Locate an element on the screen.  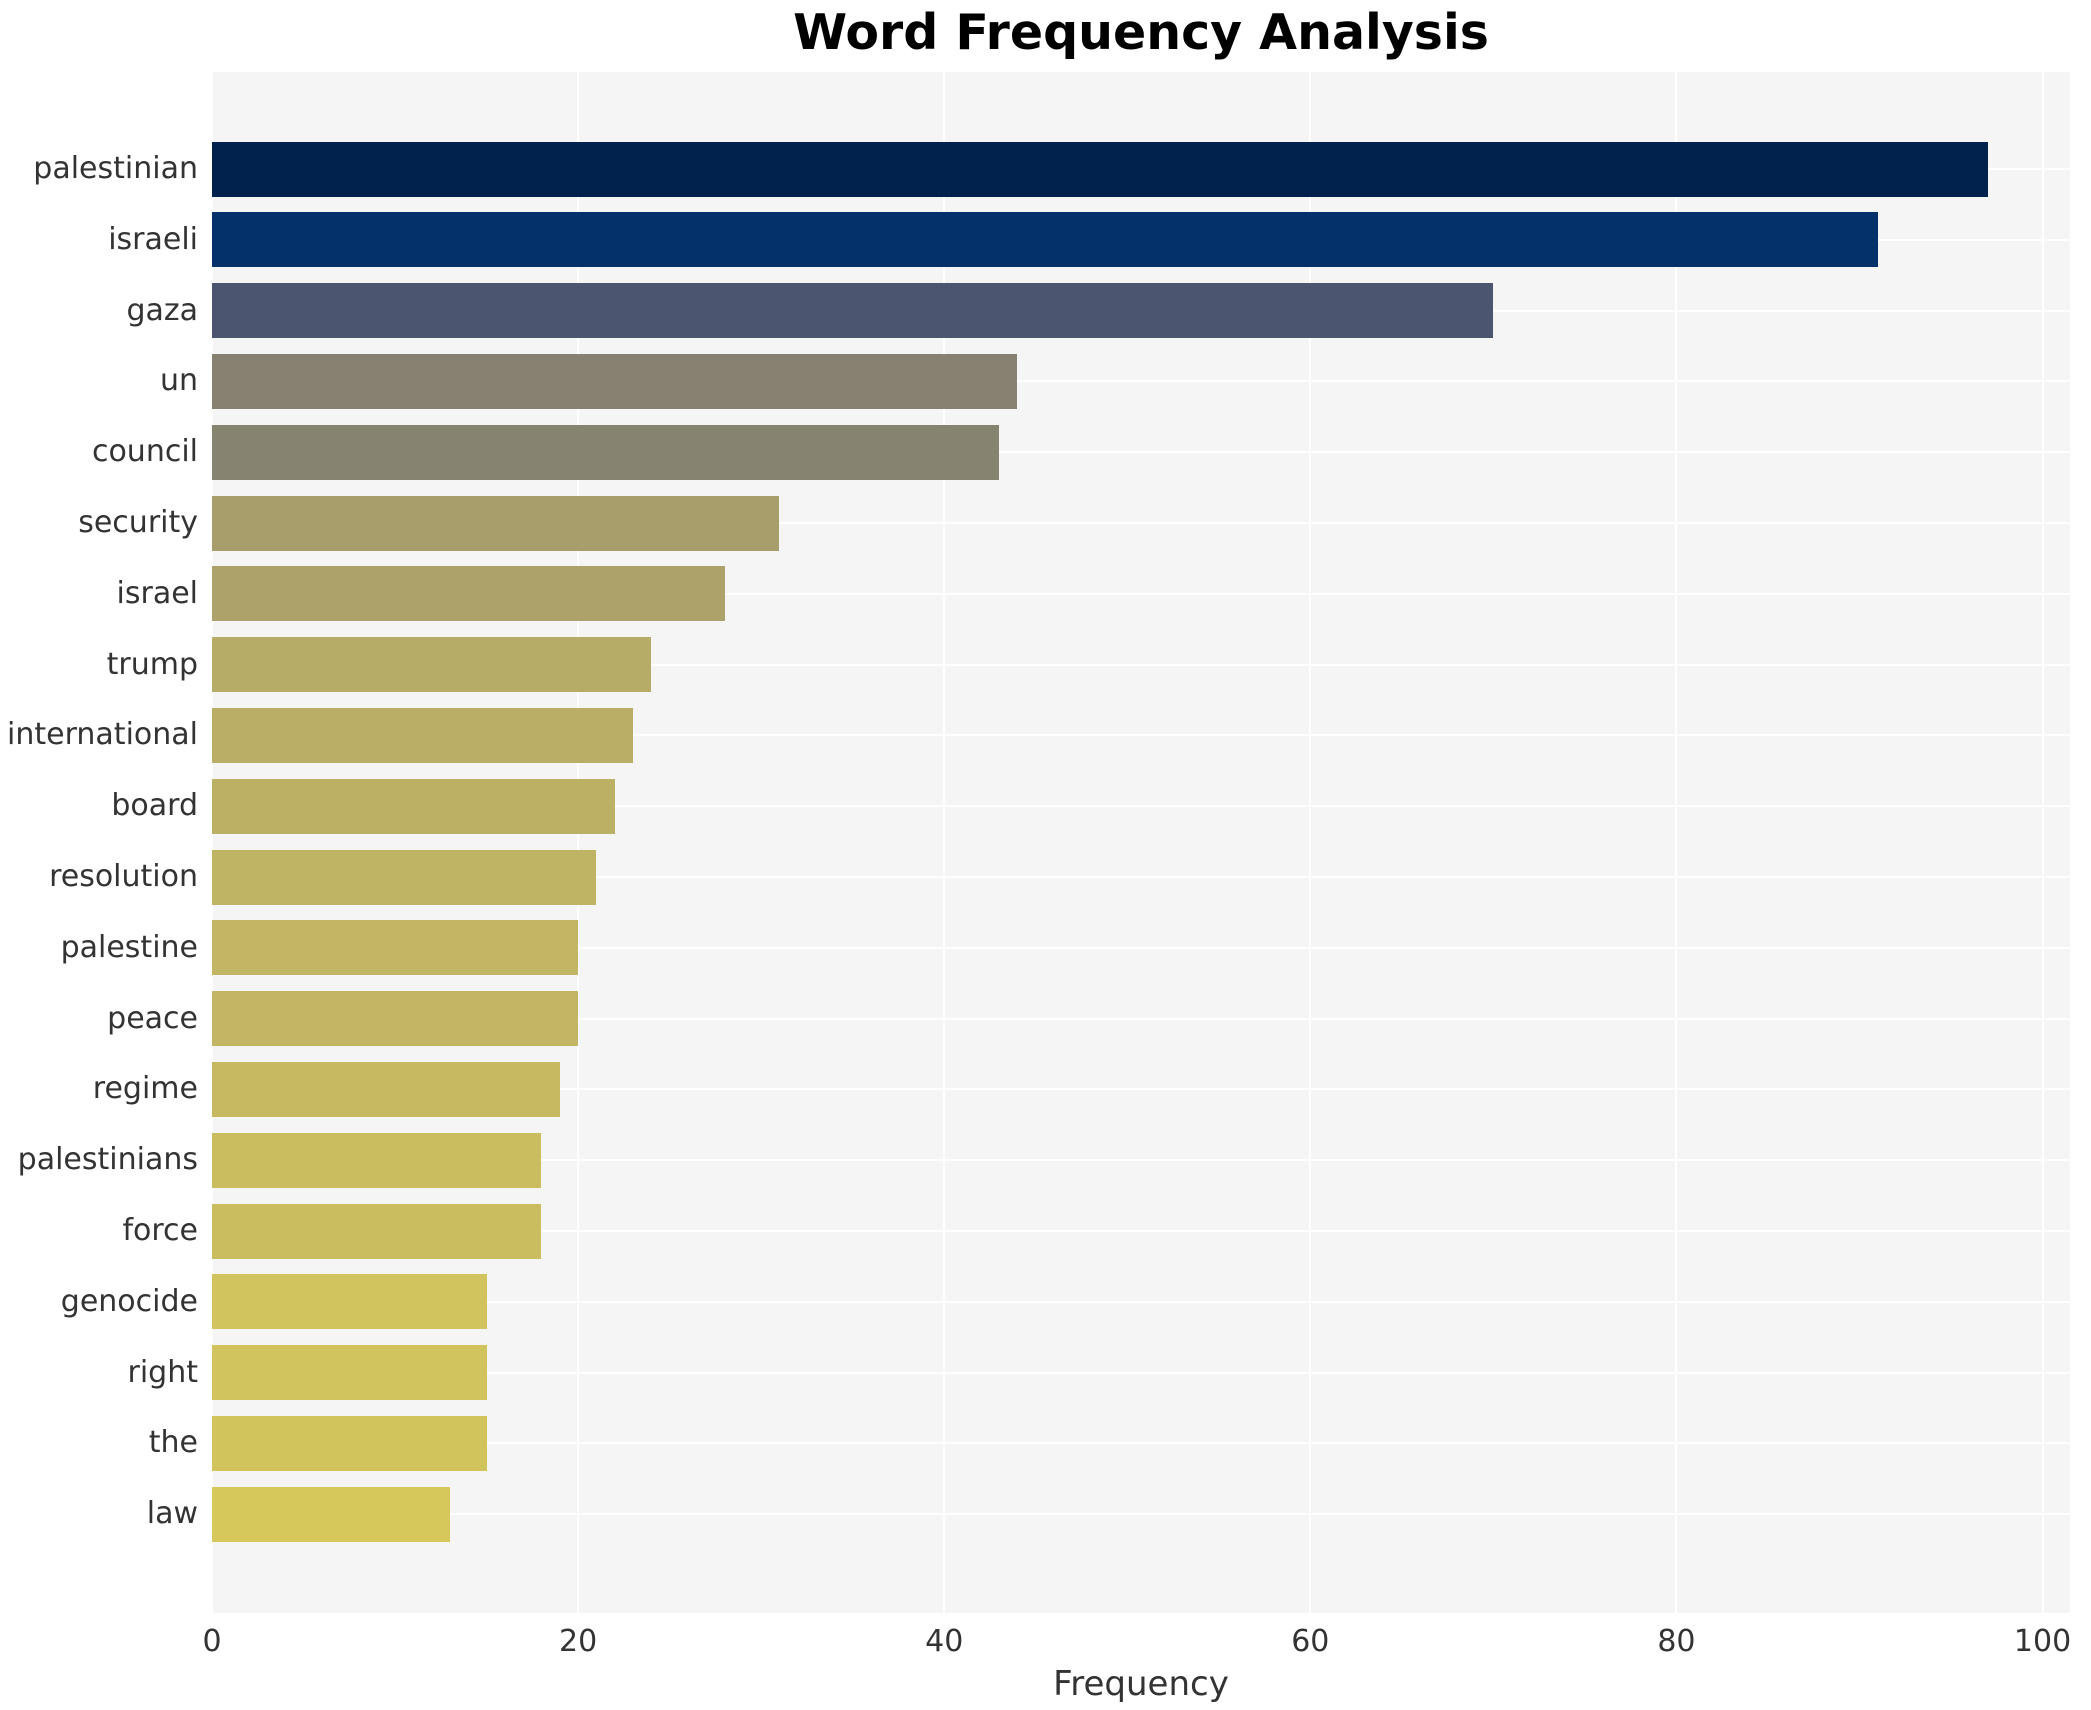
bar-regime is located at coordinates (386, 1089).